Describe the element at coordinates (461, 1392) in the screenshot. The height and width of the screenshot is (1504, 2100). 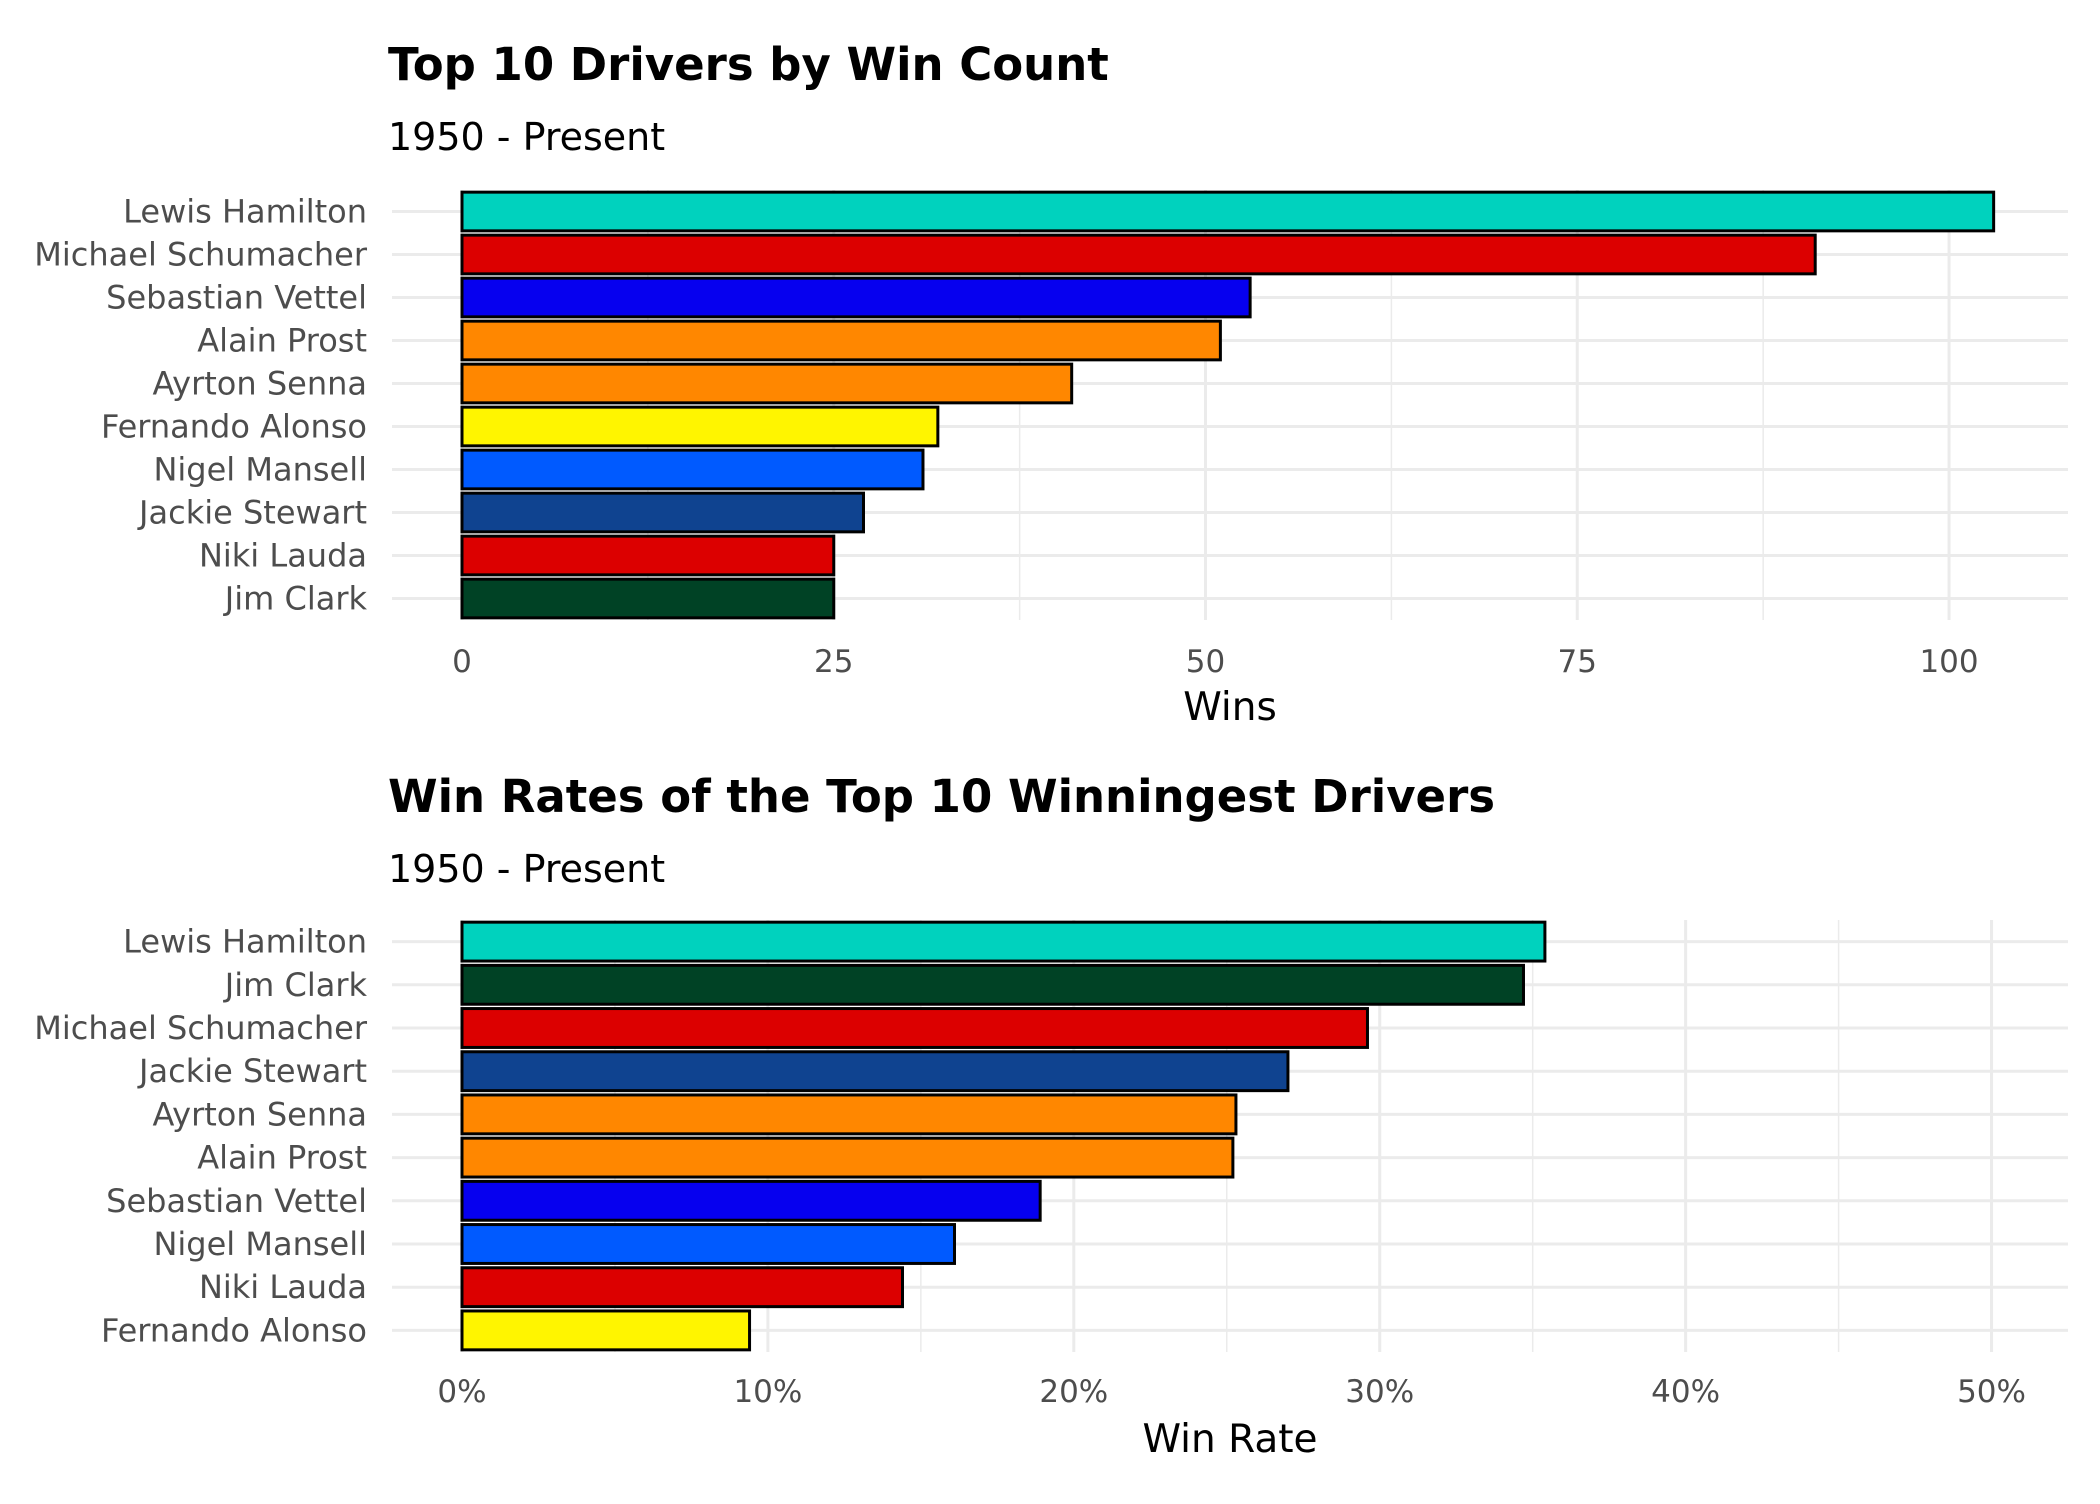
I see `x-tick-label: 0%` at that location.